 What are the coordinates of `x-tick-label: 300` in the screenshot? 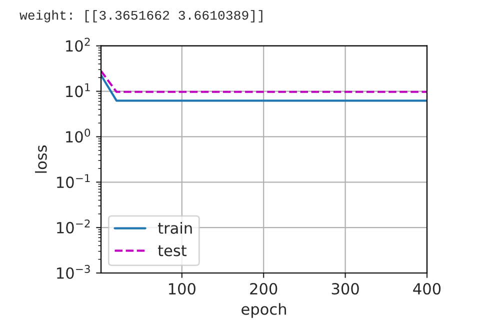 It's located at (345, 288).